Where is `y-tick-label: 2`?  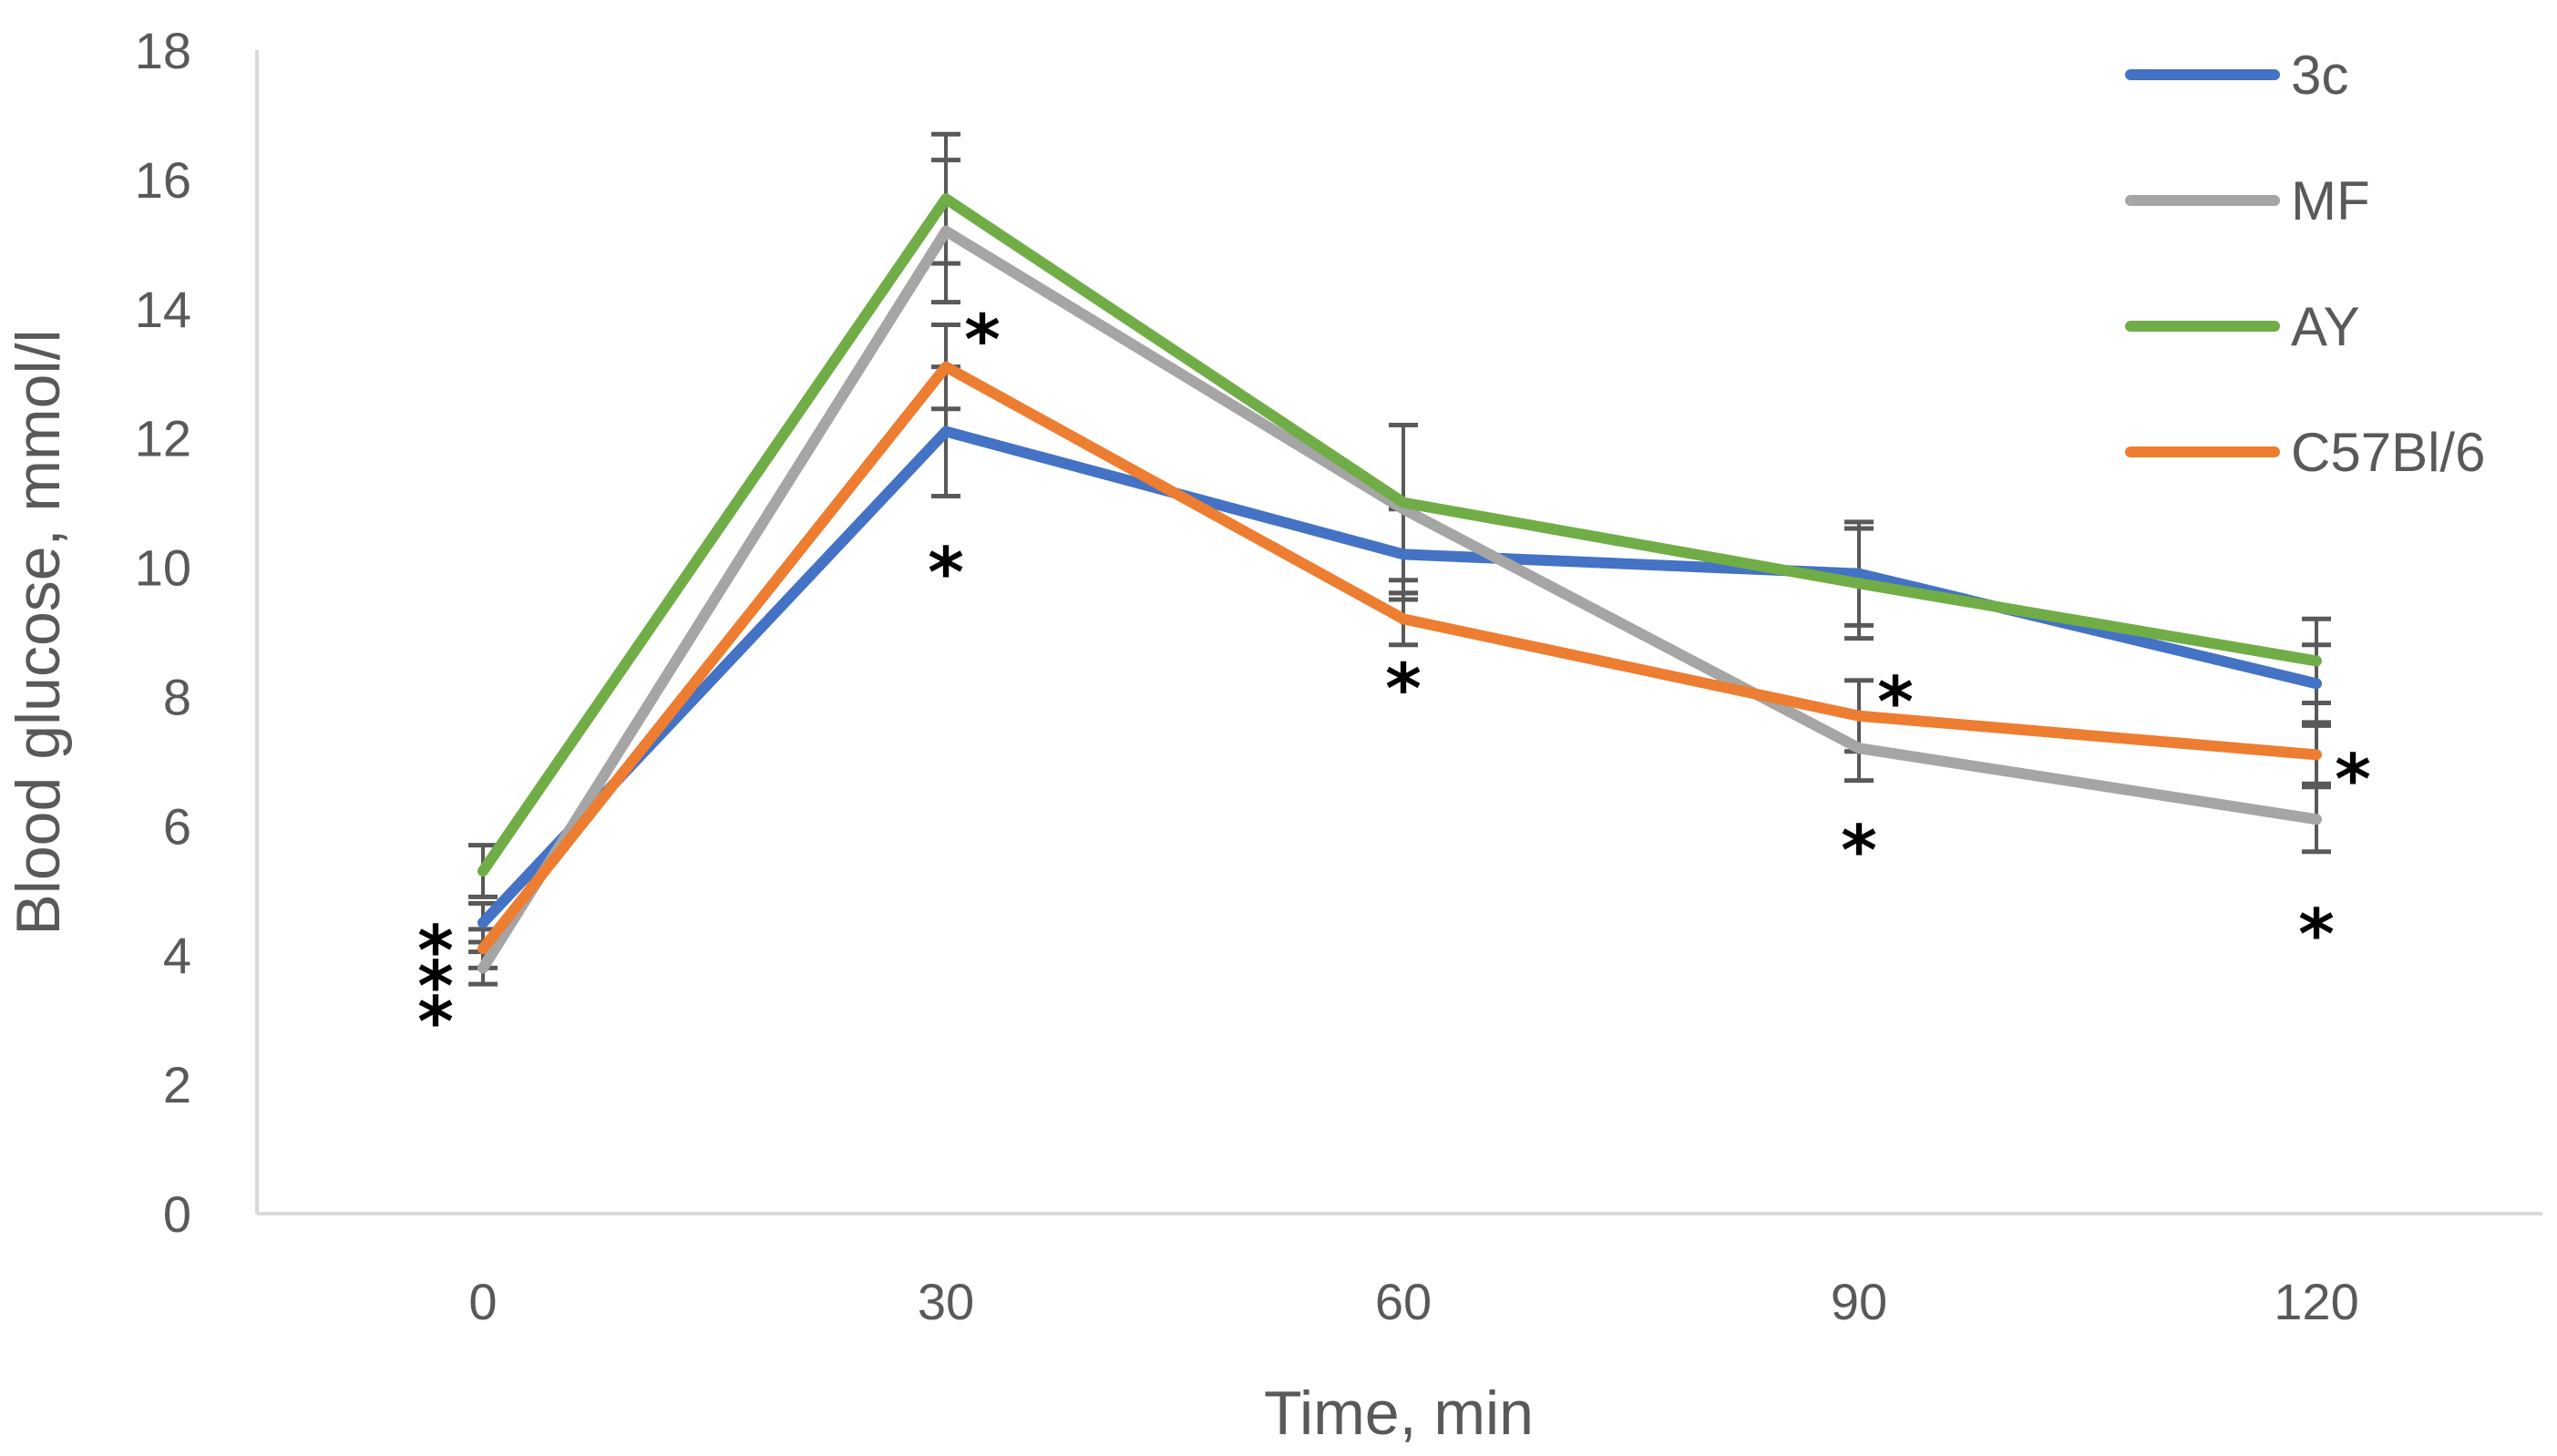 y-tick-label: 2 is located at coordinates (177, 1085).